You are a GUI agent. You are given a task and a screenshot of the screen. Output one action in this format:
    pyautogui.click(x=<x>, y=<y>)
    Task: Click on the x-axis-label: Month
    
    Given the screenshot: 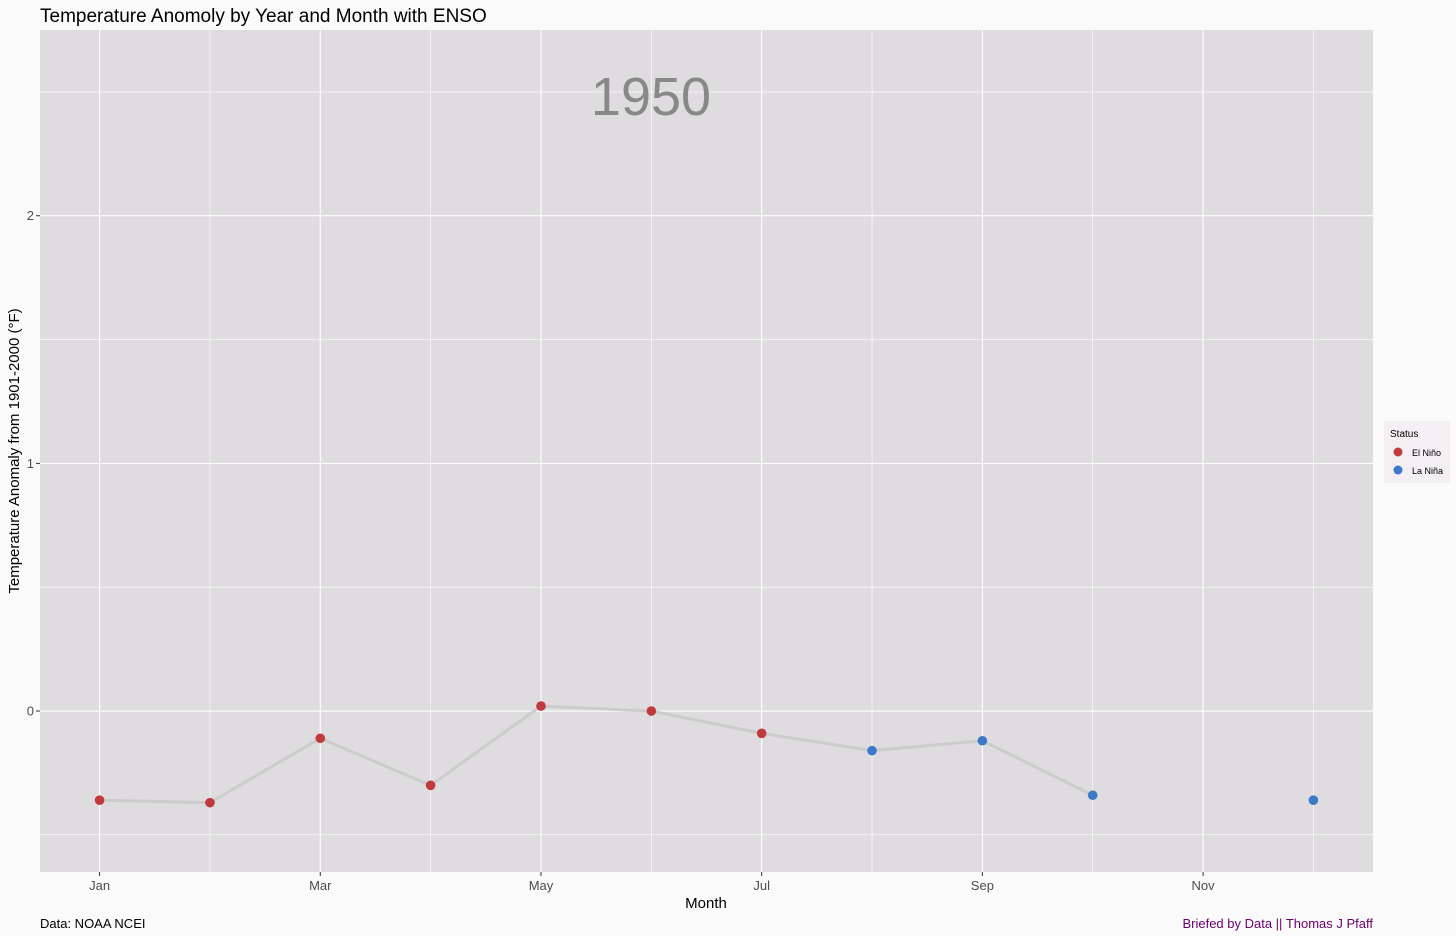 What is the action you would take?
    pyautogui.click(x=706, y=903)
    